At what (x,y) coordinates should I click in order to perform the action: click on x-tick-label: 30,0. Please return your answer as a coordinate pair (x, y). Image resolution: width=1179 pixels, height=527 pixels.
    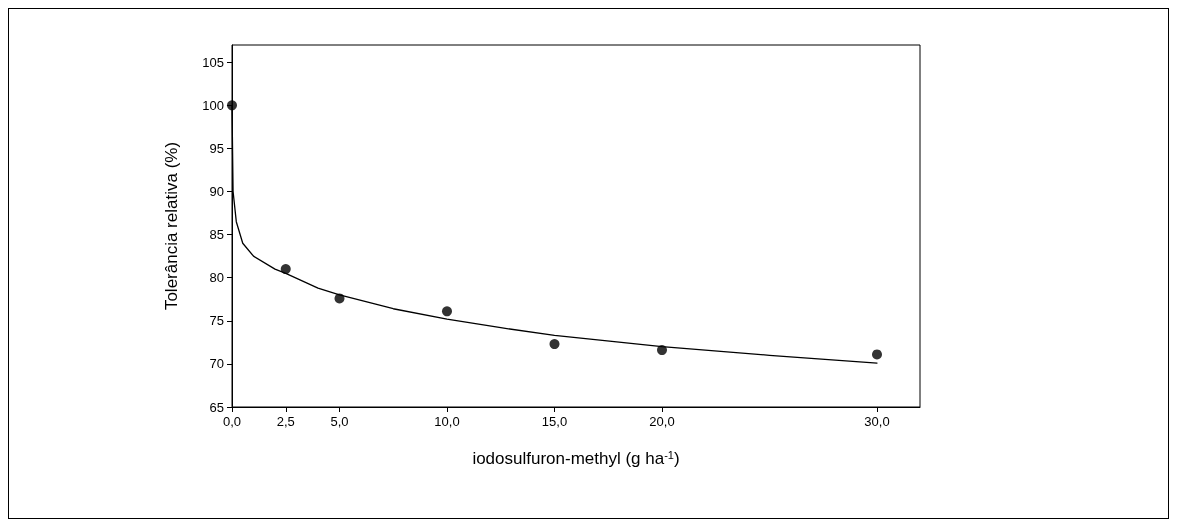
    Looking at the image, I should click on (877, 421).